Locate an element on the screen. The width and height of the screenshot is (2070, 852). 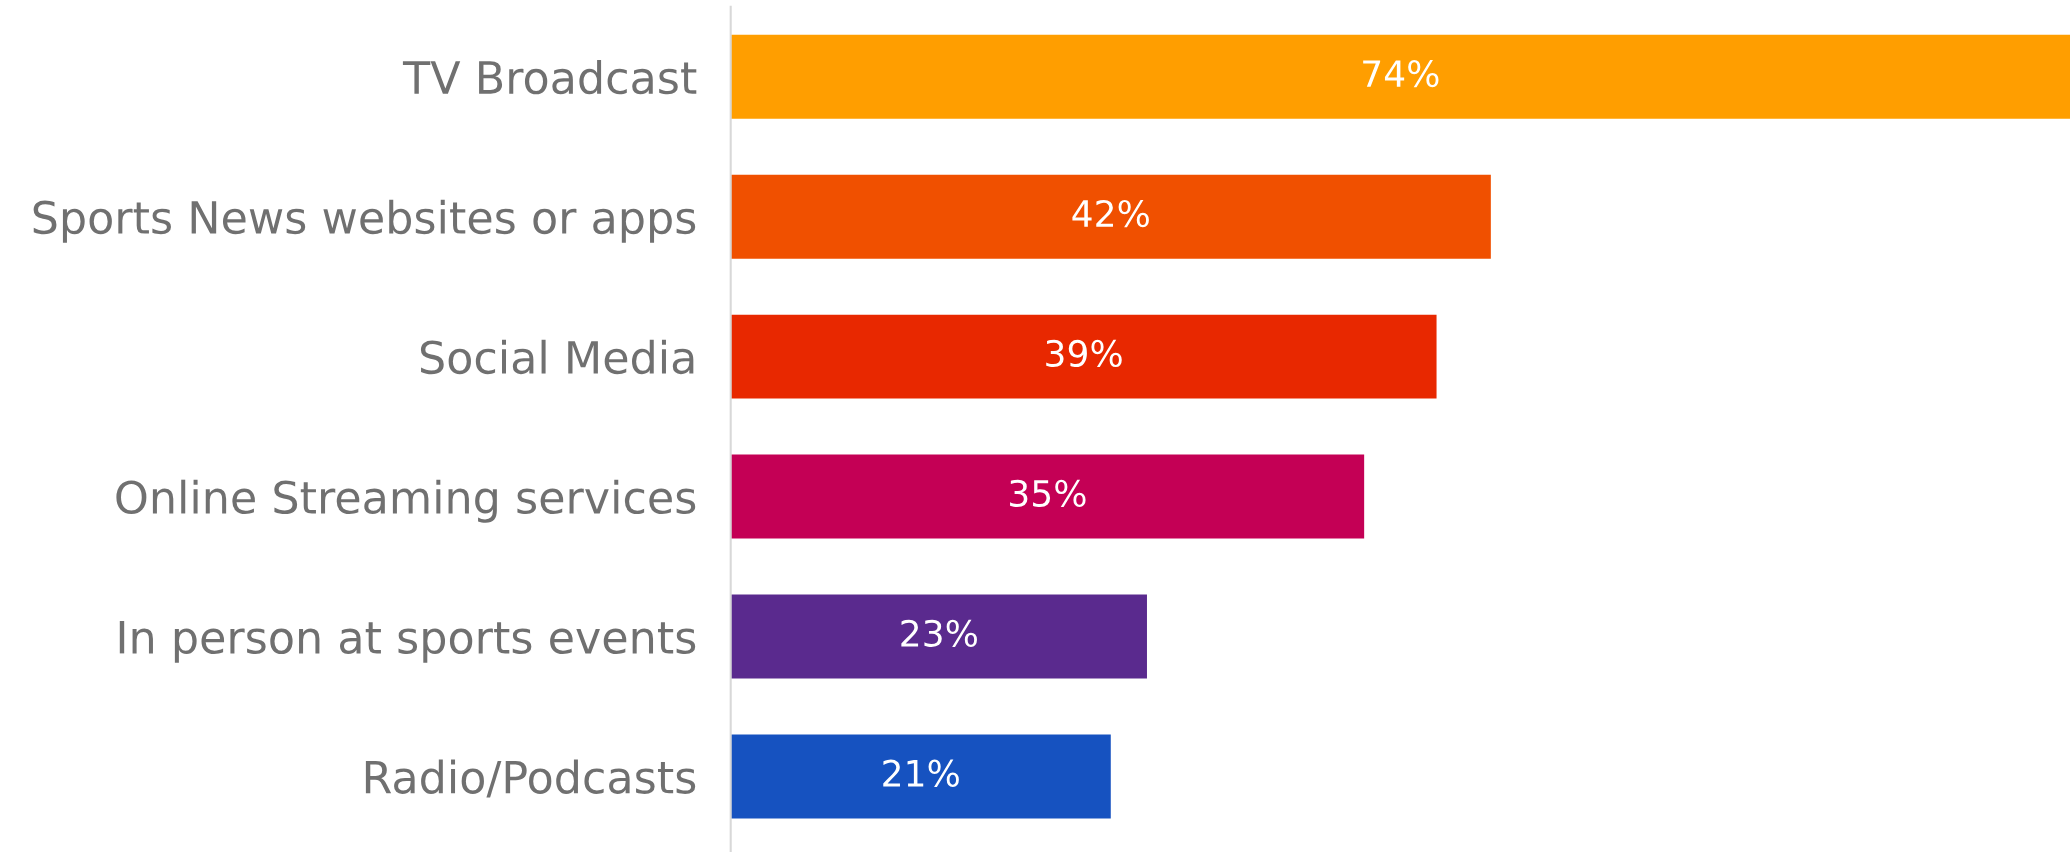
data-label: 23% is located at coordinates (939, 633).